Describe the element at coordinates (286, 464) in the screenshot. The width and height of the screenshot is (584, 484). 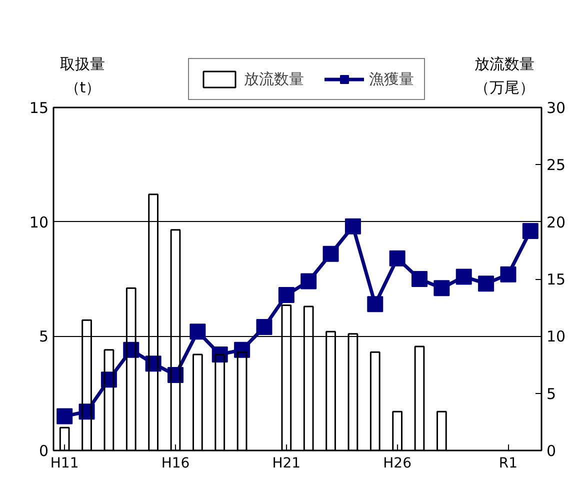
I see `x-tick-label: H21` at that location.